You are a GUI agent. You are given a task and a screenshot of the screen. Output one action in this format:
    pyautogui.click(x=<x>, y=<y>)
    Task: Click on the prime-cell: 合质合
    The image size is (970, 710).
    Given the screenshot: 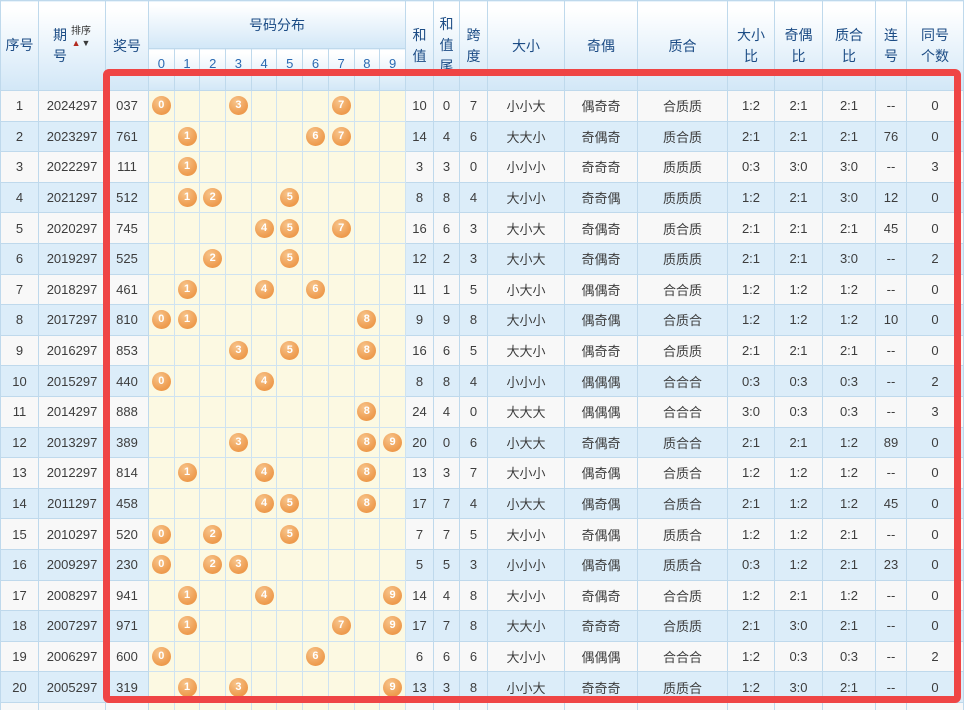 What is the action you would take?
    pyautogui.click(x=682, y=473)
    